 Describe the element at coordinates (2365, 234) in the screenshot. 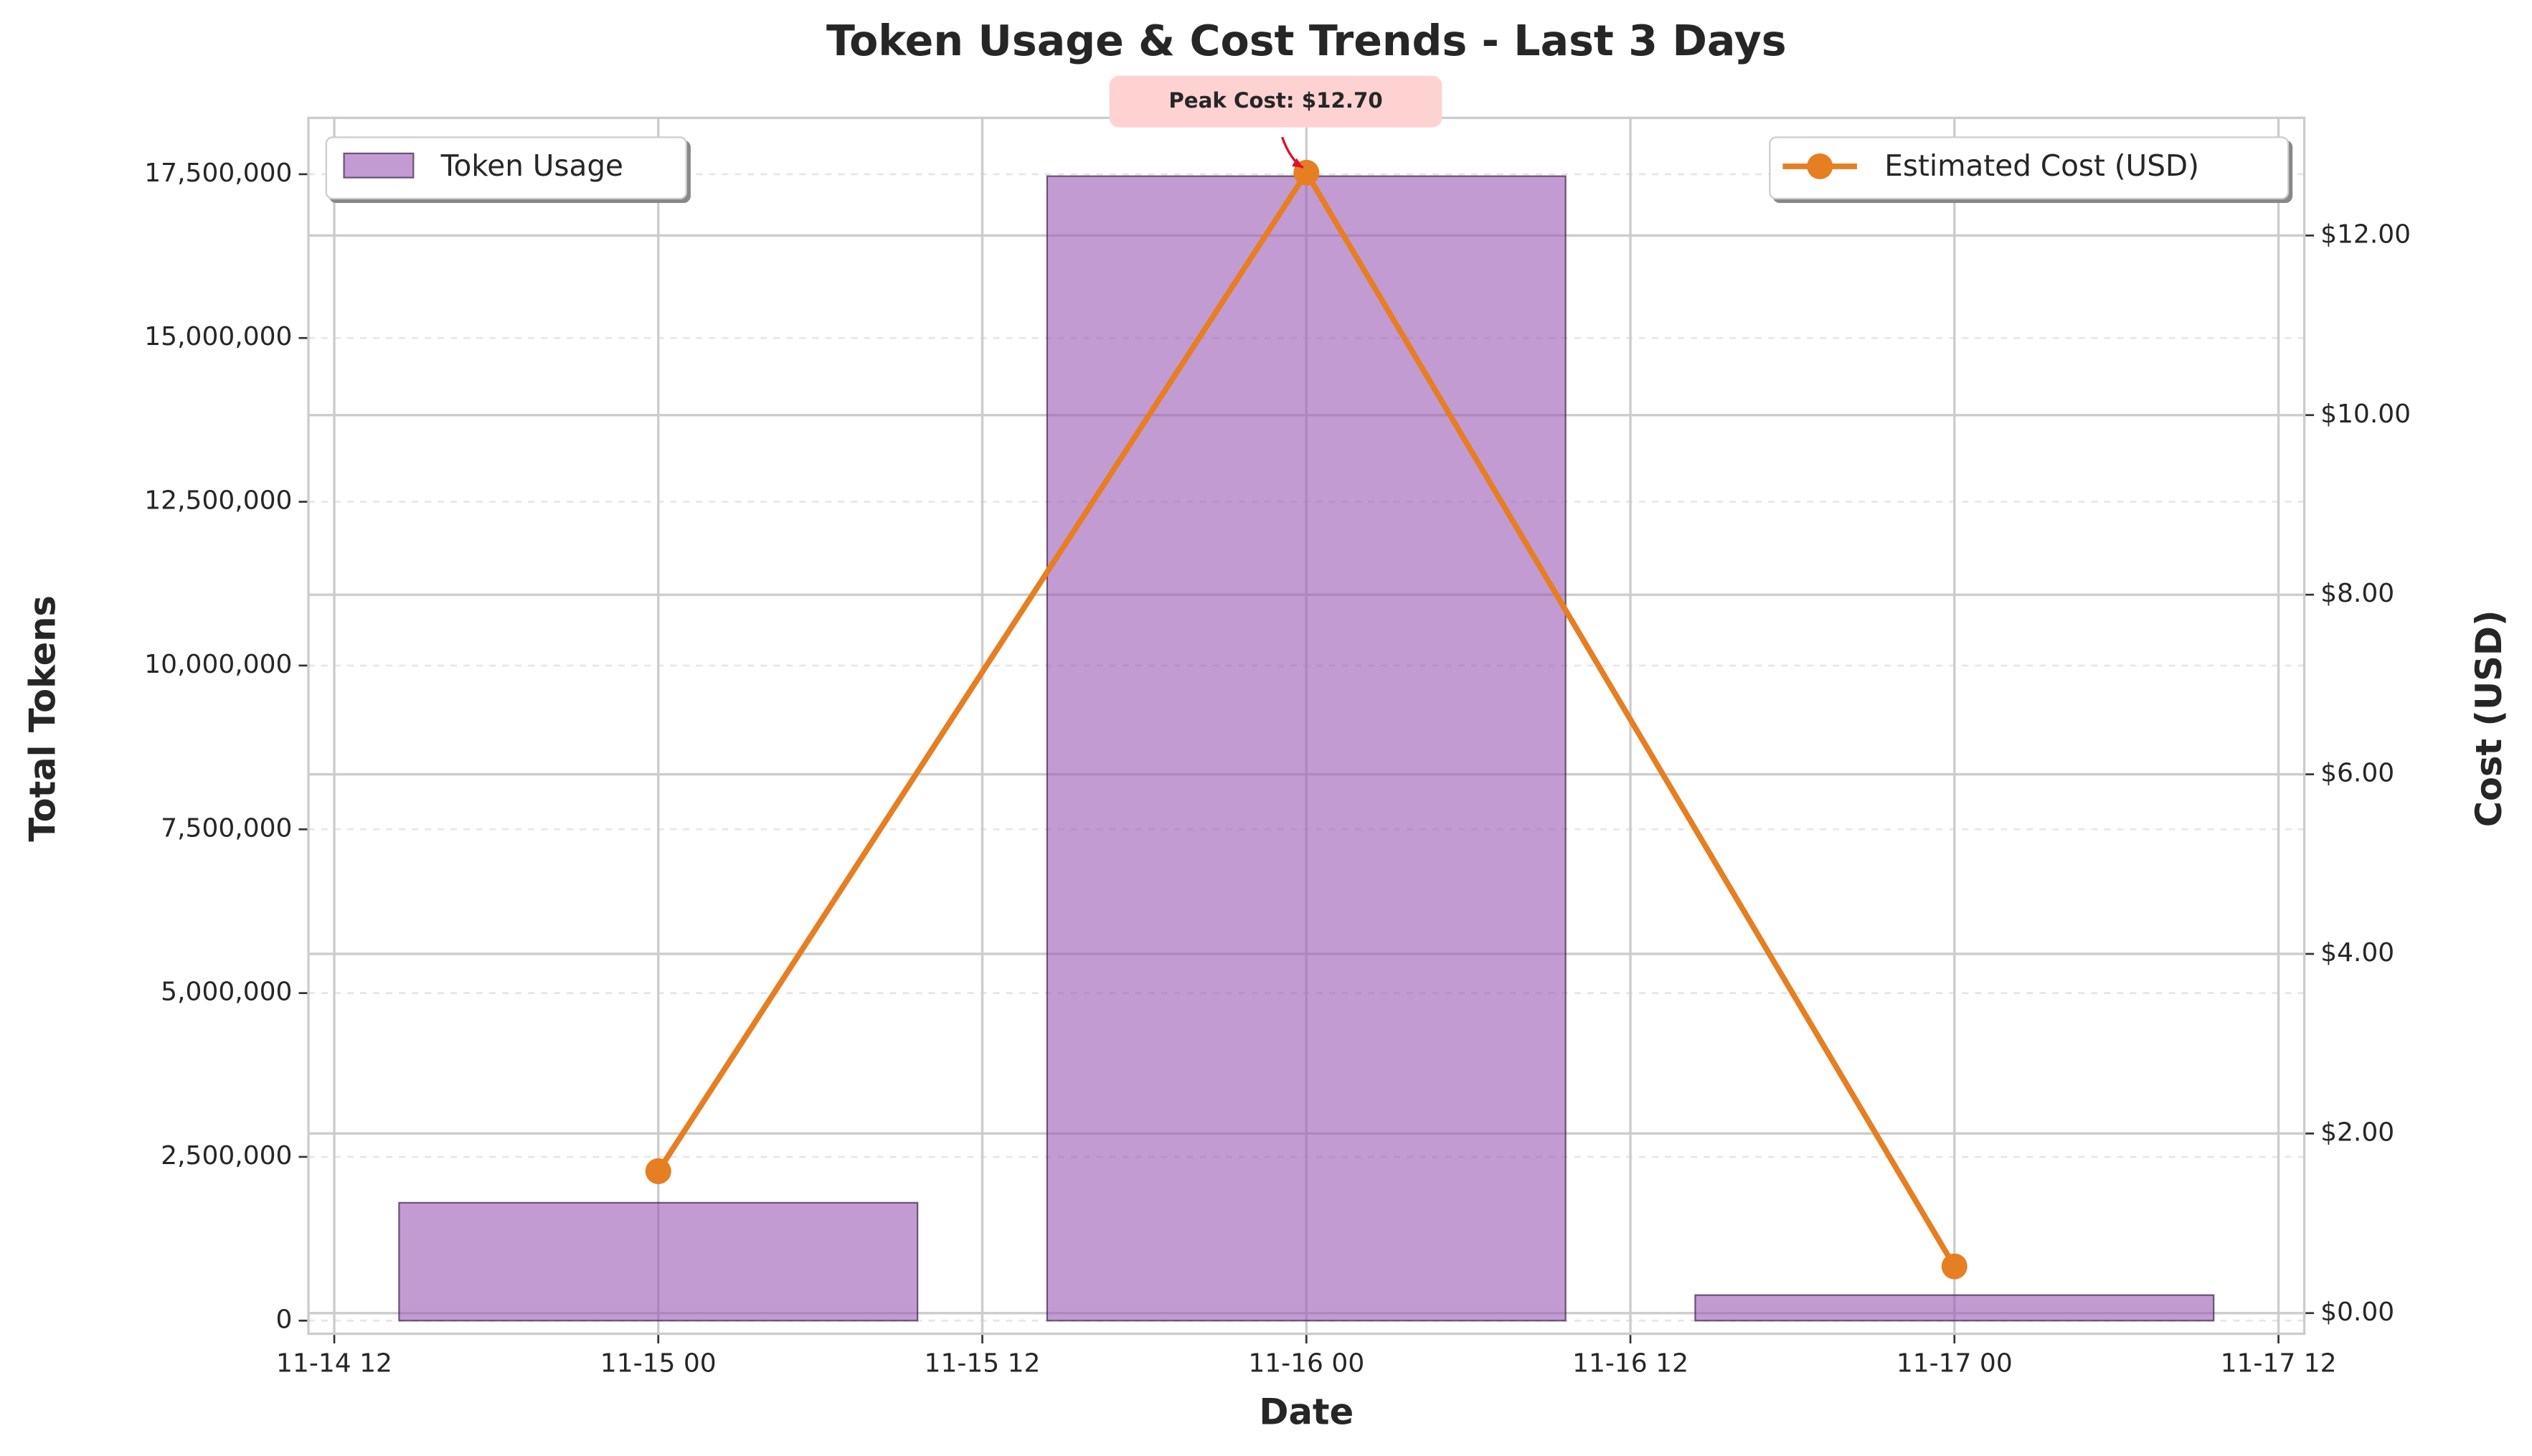

I see `y2-tick-label: $12.00` at that location.